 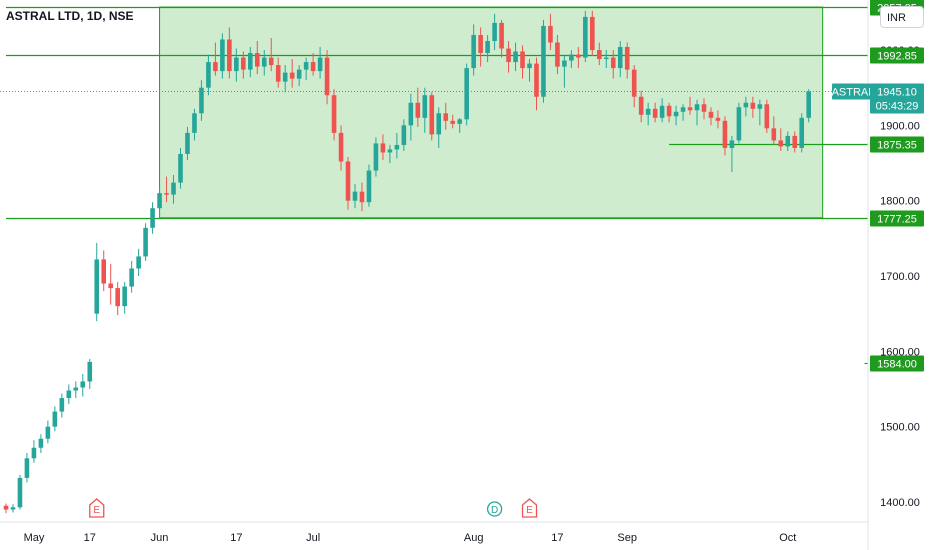 I want to click on time-axis: May 17 Jun 17 Jul Aug 17 Sep Oct, so click(x=410, y=538).